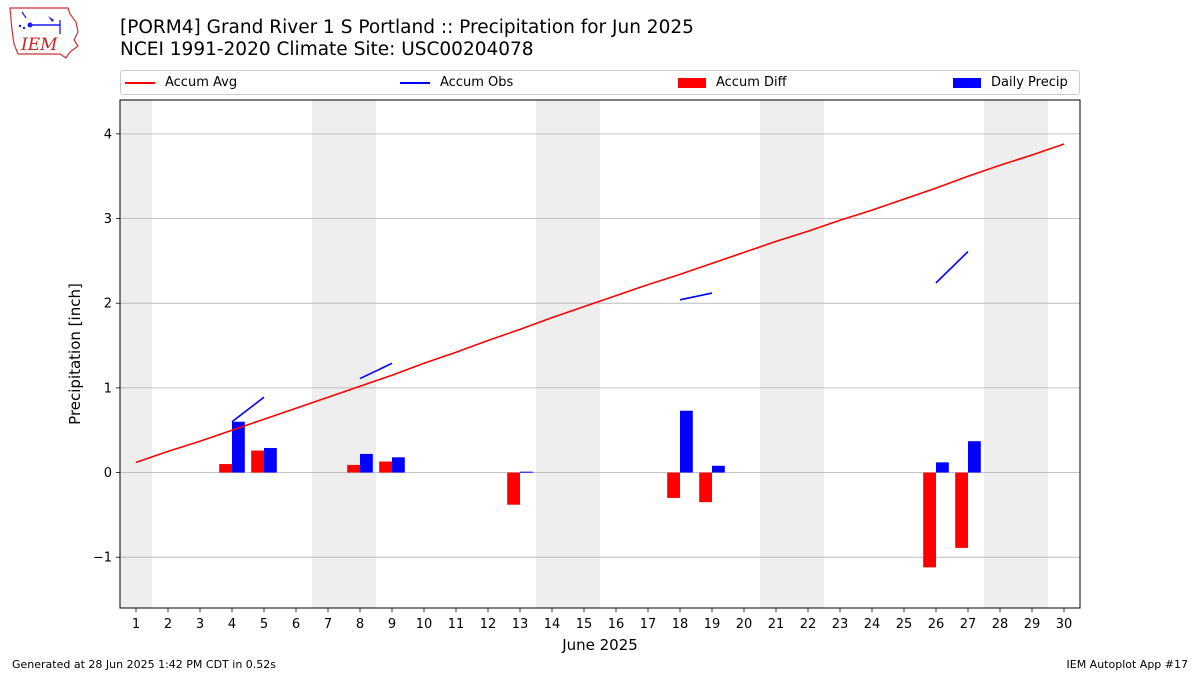  Describe the element at coordinates (44, 33) in the screenshot. I see `iem-logo: IEM` at that location.